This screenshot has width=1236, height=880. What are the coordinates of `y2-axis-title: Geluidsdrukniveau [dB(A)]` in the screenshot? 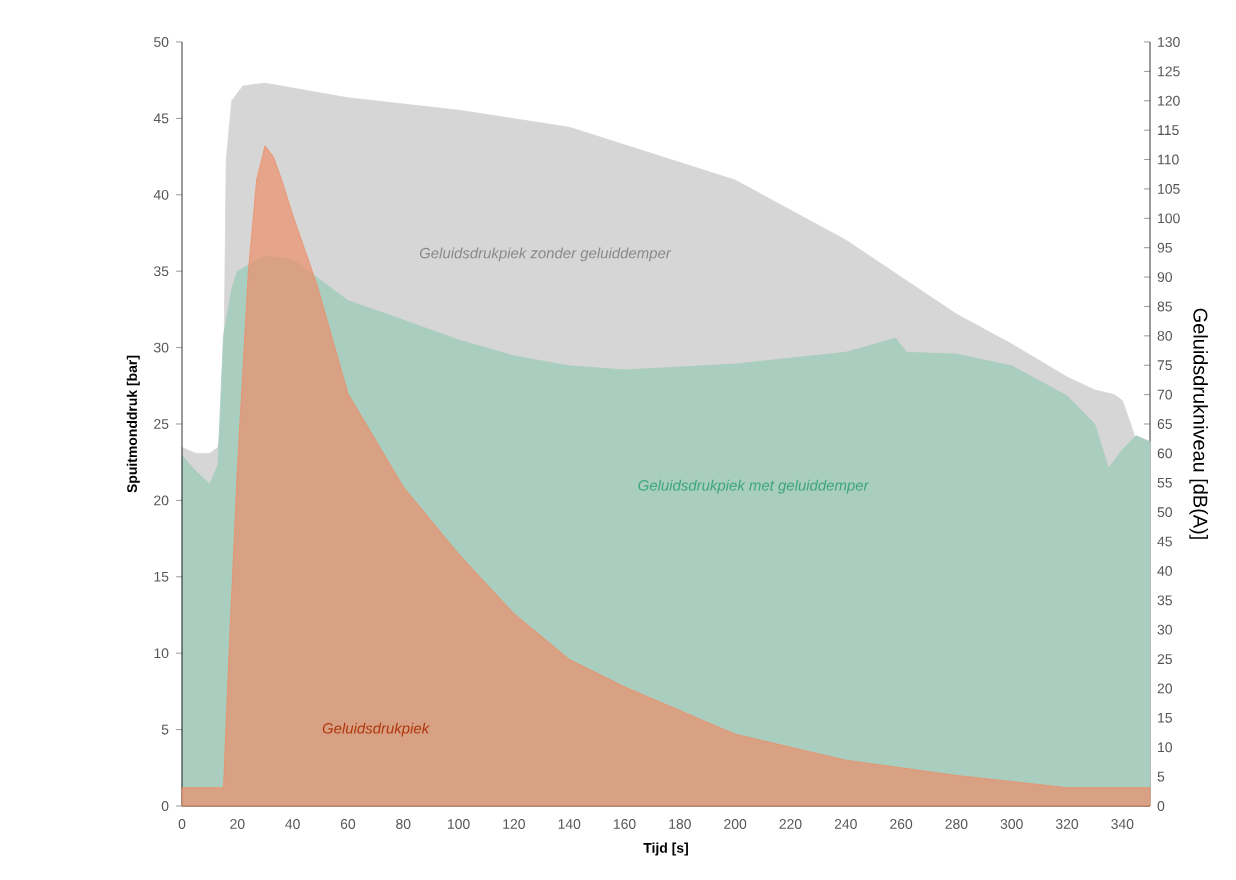 It's located at (1198, 423).